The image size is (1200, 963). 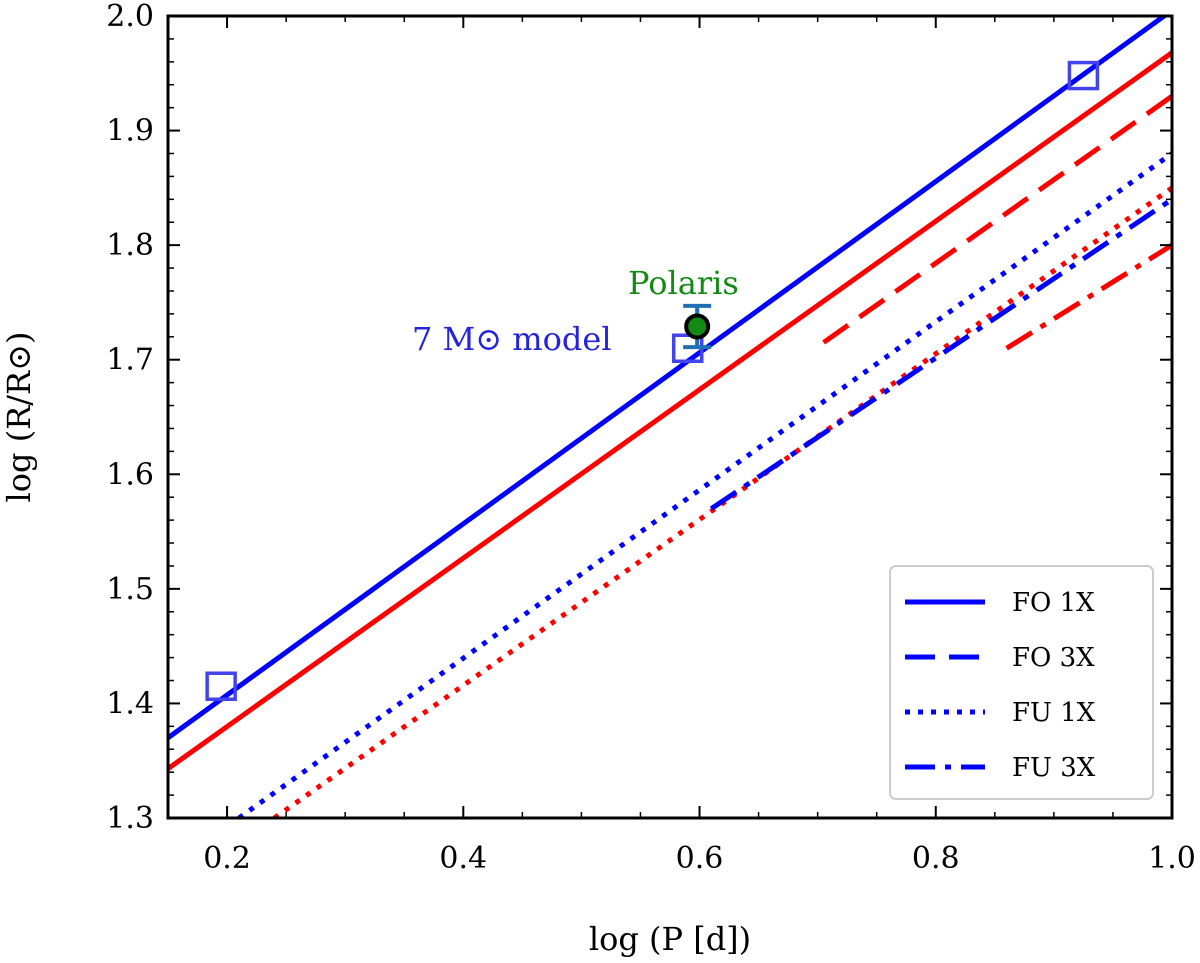 What do you see at coordinates (130, 17) in the screenshot?
I see `y-tick-label: 2.0` at bounding box center [130, 17].